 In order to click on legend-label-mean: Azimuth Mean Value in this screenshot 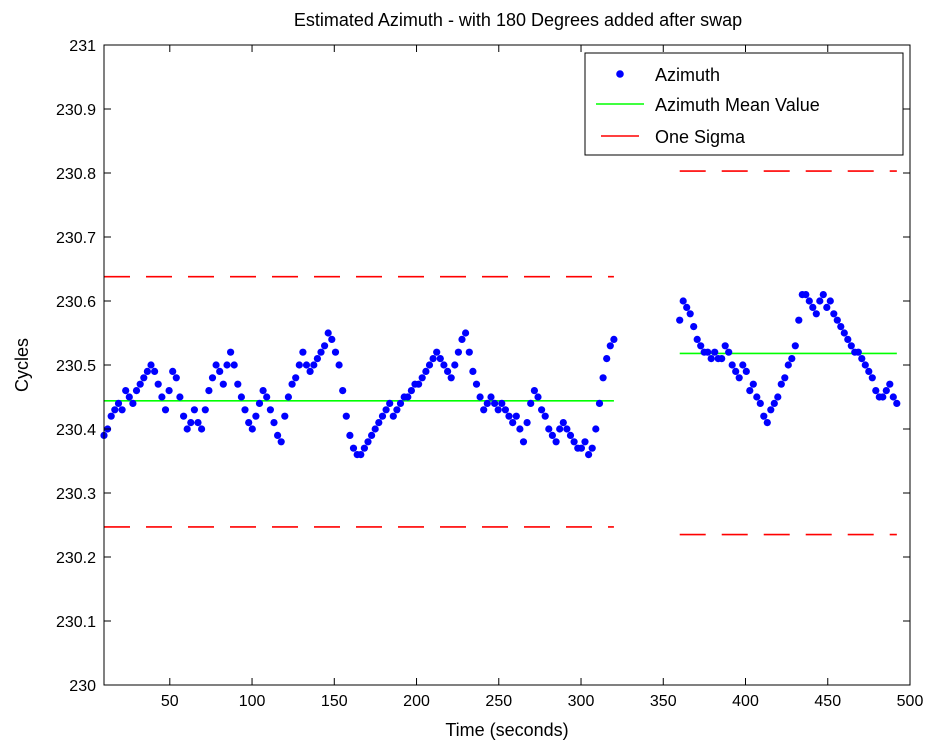, I will do `click(737, 105)`.